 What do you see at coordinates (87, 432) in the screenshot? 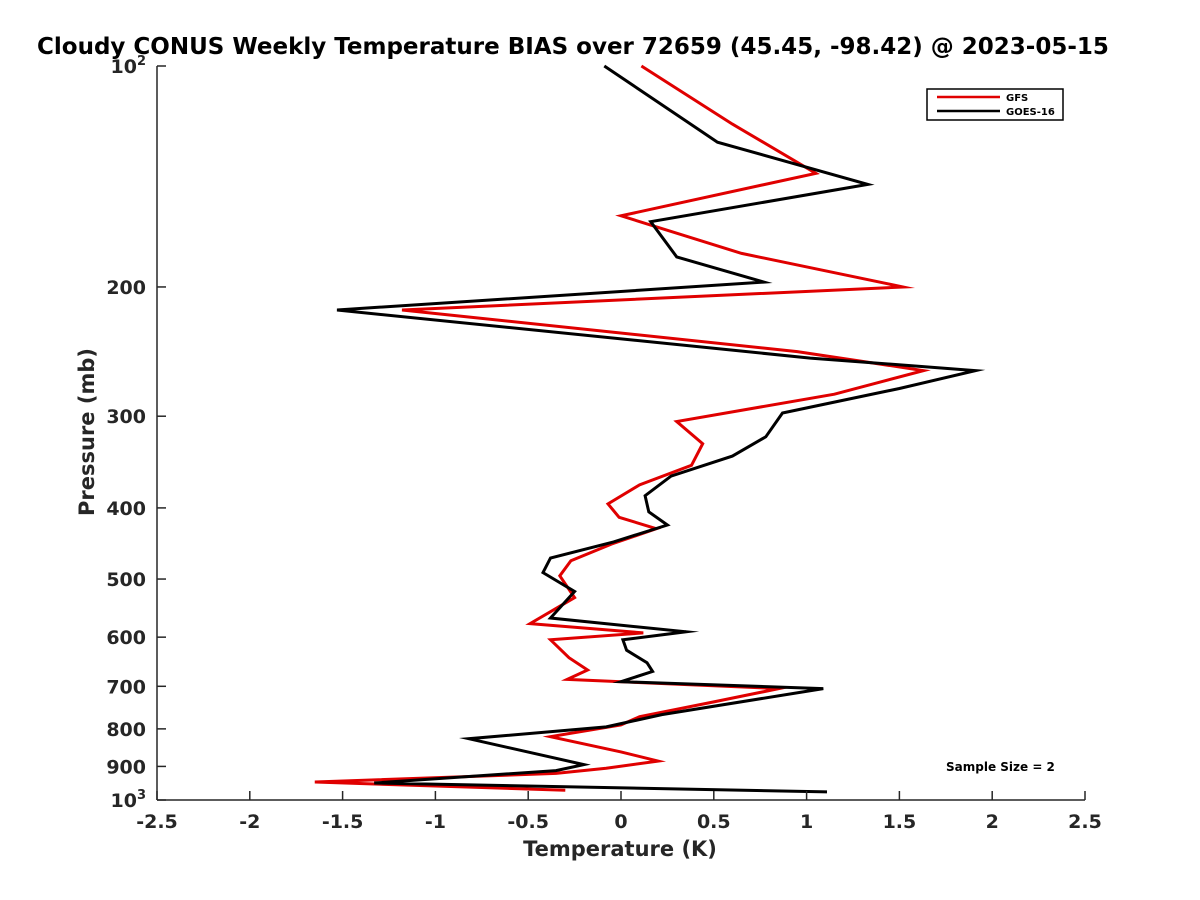
I see `y-axis-label: Pressure (mb)` at bounding box center [87, 432].